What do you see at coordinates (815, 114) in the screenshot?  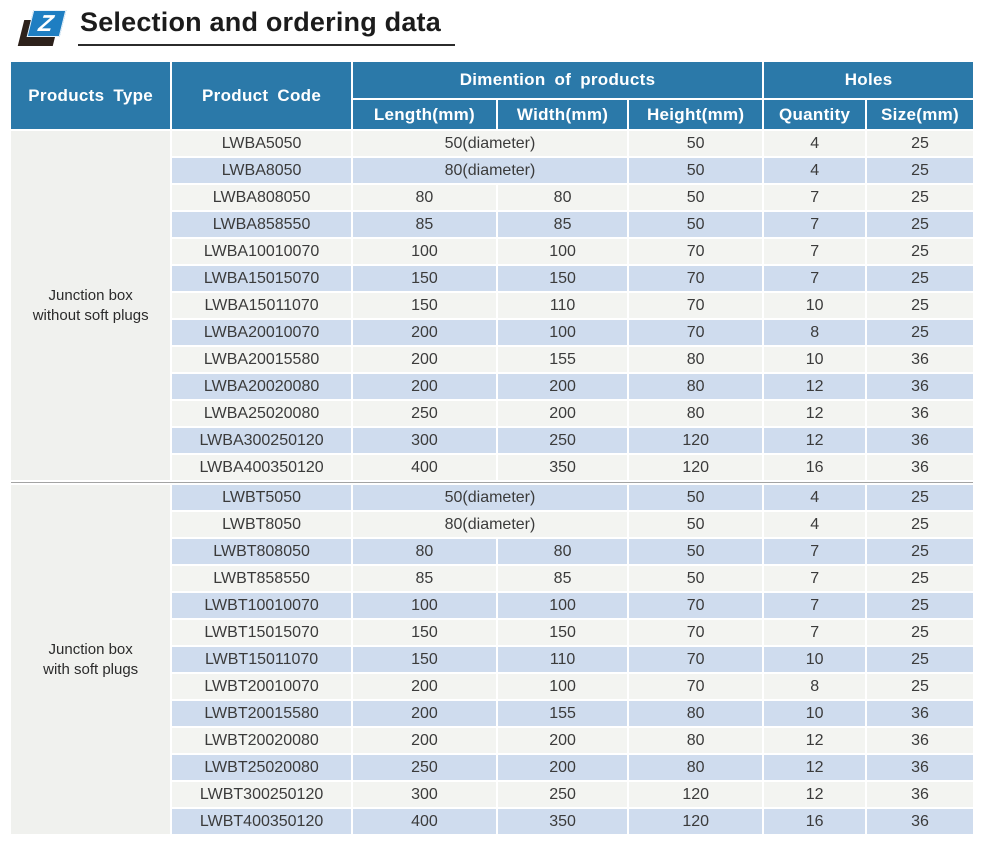 I see `col-header-quantity: Quantity` at bounding box center [815, 114].